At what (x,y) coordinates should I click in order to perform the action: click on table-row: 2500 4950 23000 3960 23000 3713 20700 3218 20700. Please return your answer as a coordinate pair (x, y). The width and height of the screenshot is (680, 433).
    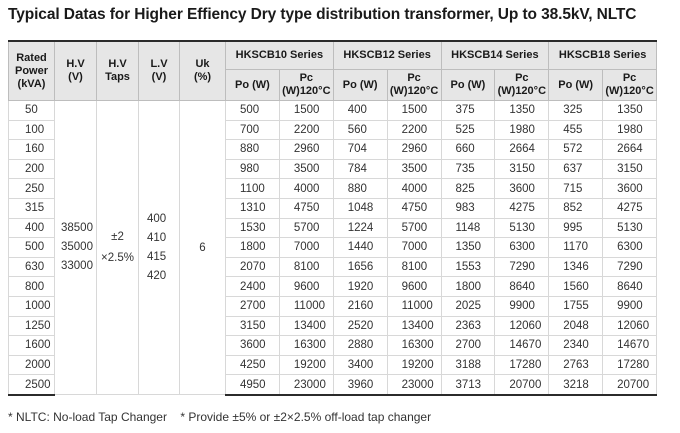
    Looking at the image, I should click on (332, 385).